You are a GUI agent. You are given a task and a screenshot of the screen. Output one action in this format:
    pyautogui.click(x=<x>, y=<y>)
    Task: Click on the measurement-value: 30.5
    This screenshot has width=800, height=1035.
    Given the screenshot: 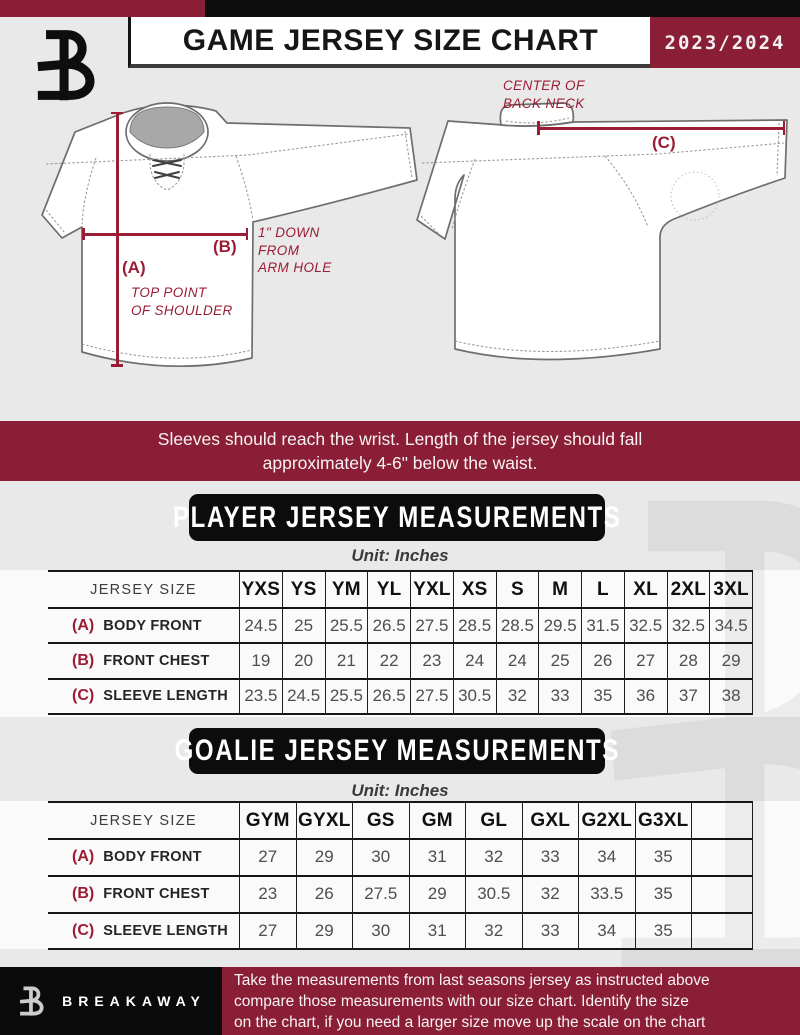 What is the action you would take?
    pyautogui.click(x=493, y=894)
    